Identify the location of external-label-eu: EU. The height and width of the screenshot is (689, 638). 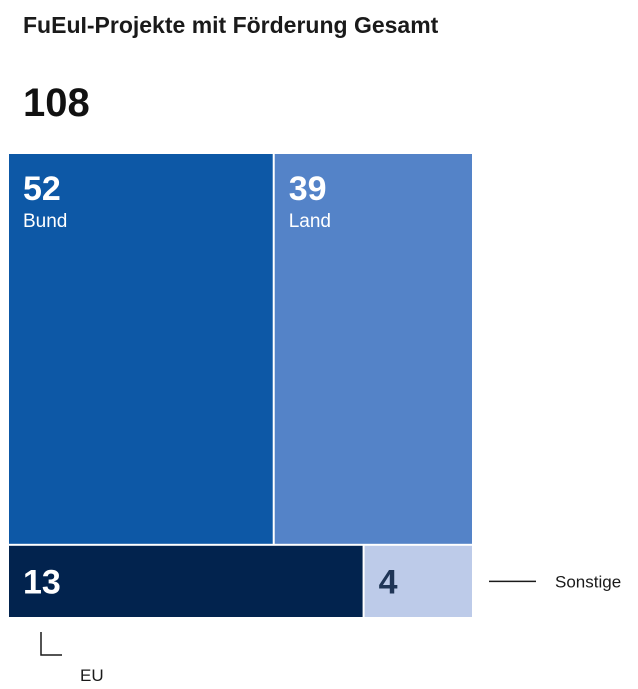
(92, 675).